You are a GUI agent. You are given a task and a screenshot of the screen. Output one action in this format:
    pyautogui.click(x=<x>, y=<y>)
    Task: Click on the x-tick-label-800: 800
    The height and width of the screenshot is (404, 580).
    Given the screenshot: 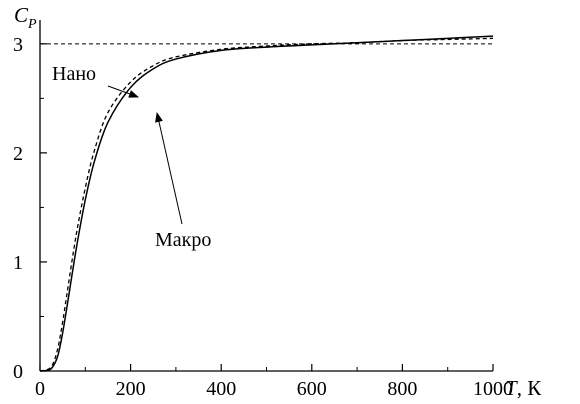 What is the action you would take?
    pyautogui.click(x=402, y=389)
    